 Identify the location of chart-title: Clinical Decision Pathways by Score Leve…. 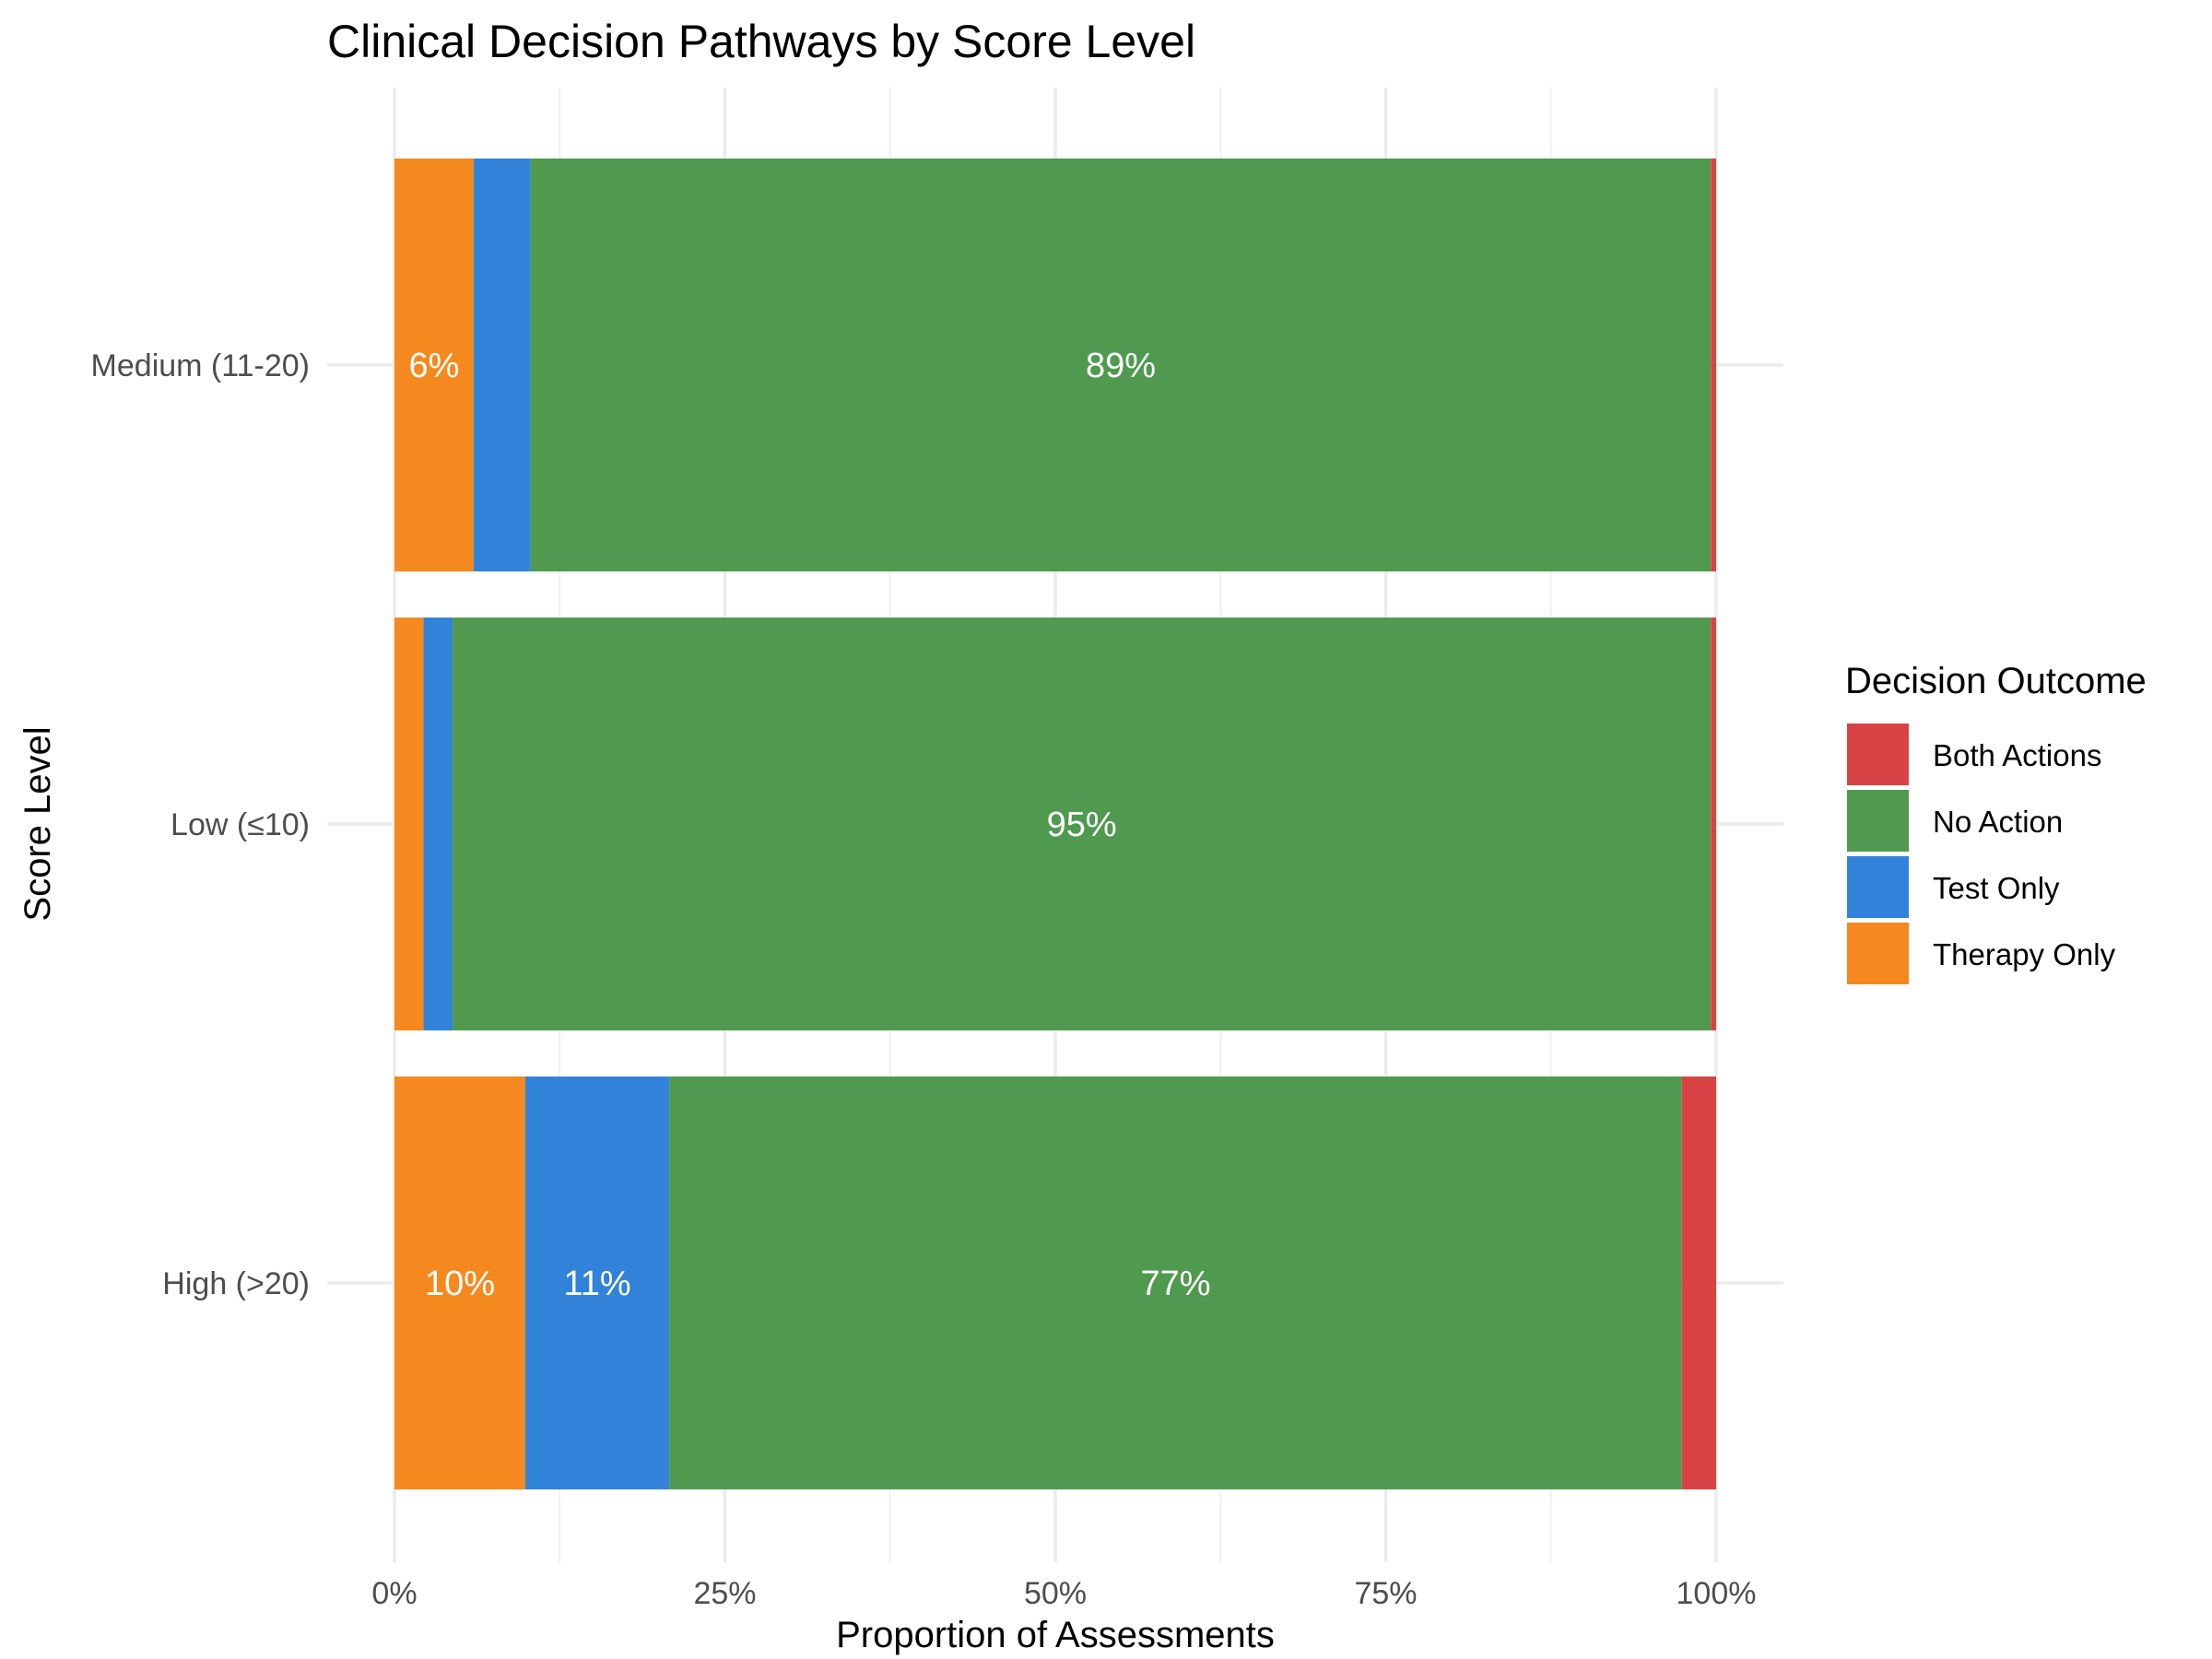
(761, 41).